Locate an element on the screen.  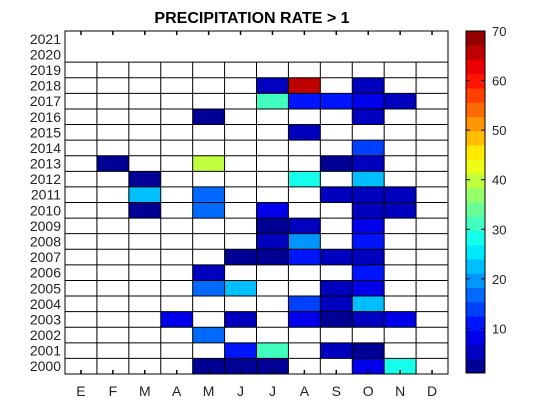
y-tick-label: 2003 is located at coordinates (45, 319).